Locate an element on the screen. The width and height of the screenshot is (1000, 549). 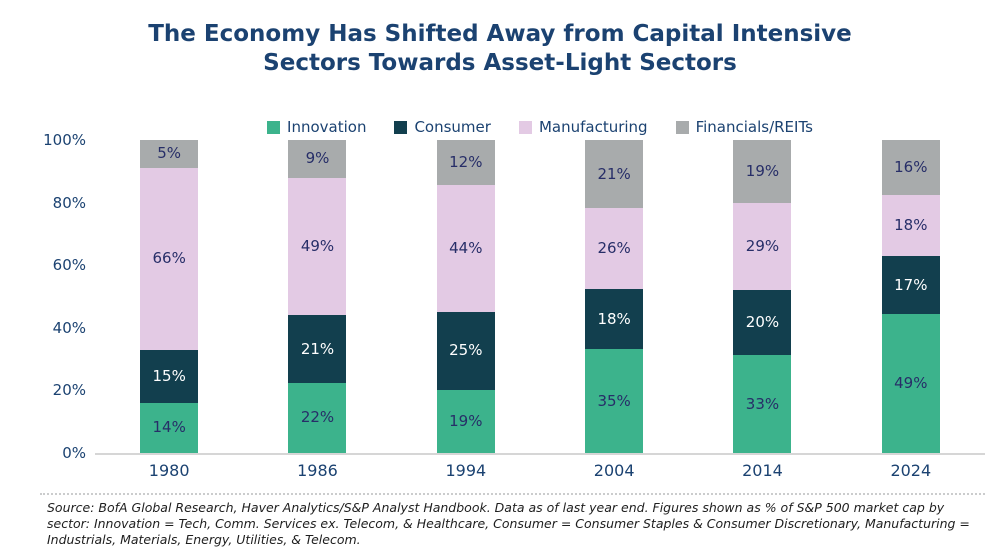
x-label-2004: 2004 is located at coordinates (614, 470).